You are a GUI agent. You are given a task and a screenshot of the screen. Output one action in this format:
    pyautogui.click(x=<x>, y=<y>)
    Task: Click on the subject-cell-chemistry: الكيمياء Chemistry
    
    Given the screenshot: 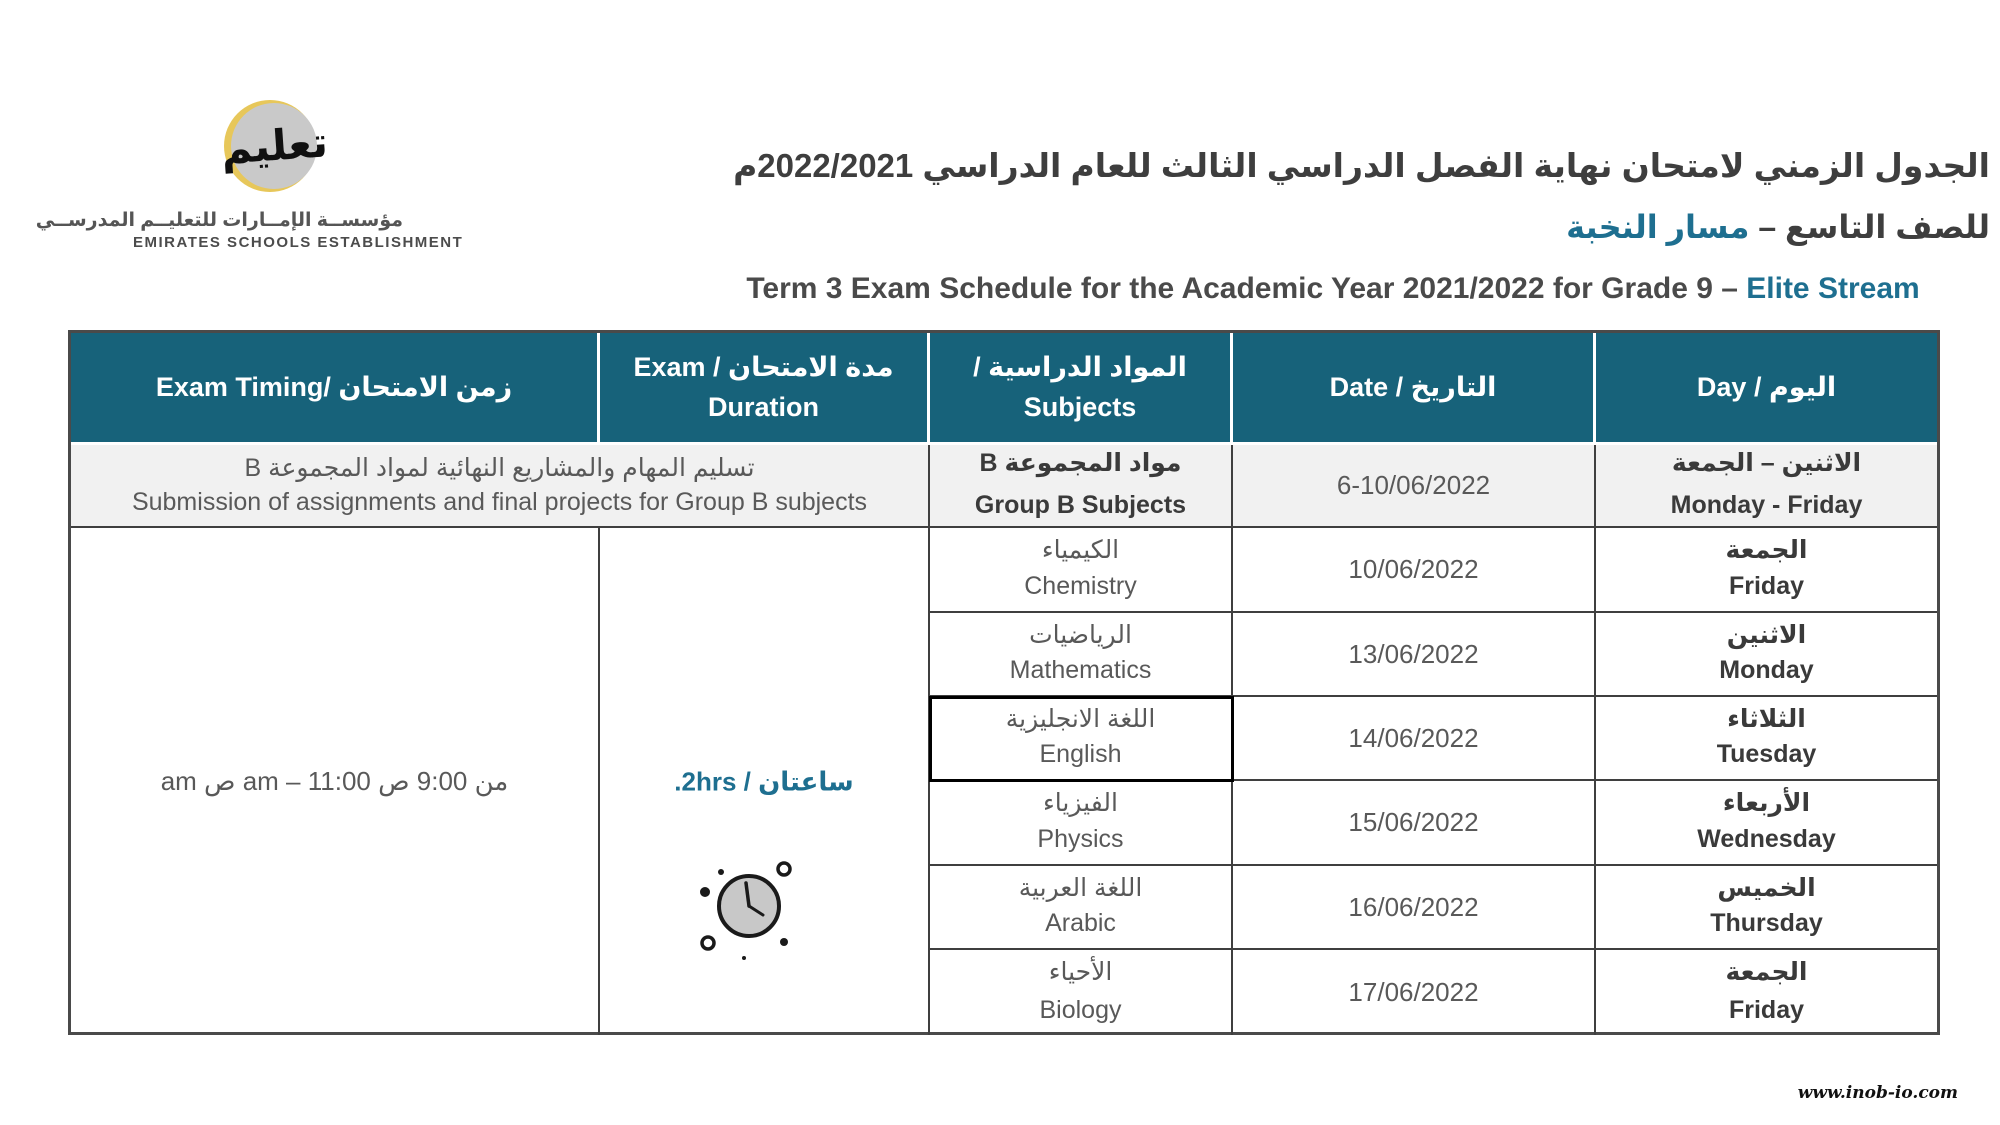 What is the action you would take?
    pyautogui.click(x=1081, y=570)
    